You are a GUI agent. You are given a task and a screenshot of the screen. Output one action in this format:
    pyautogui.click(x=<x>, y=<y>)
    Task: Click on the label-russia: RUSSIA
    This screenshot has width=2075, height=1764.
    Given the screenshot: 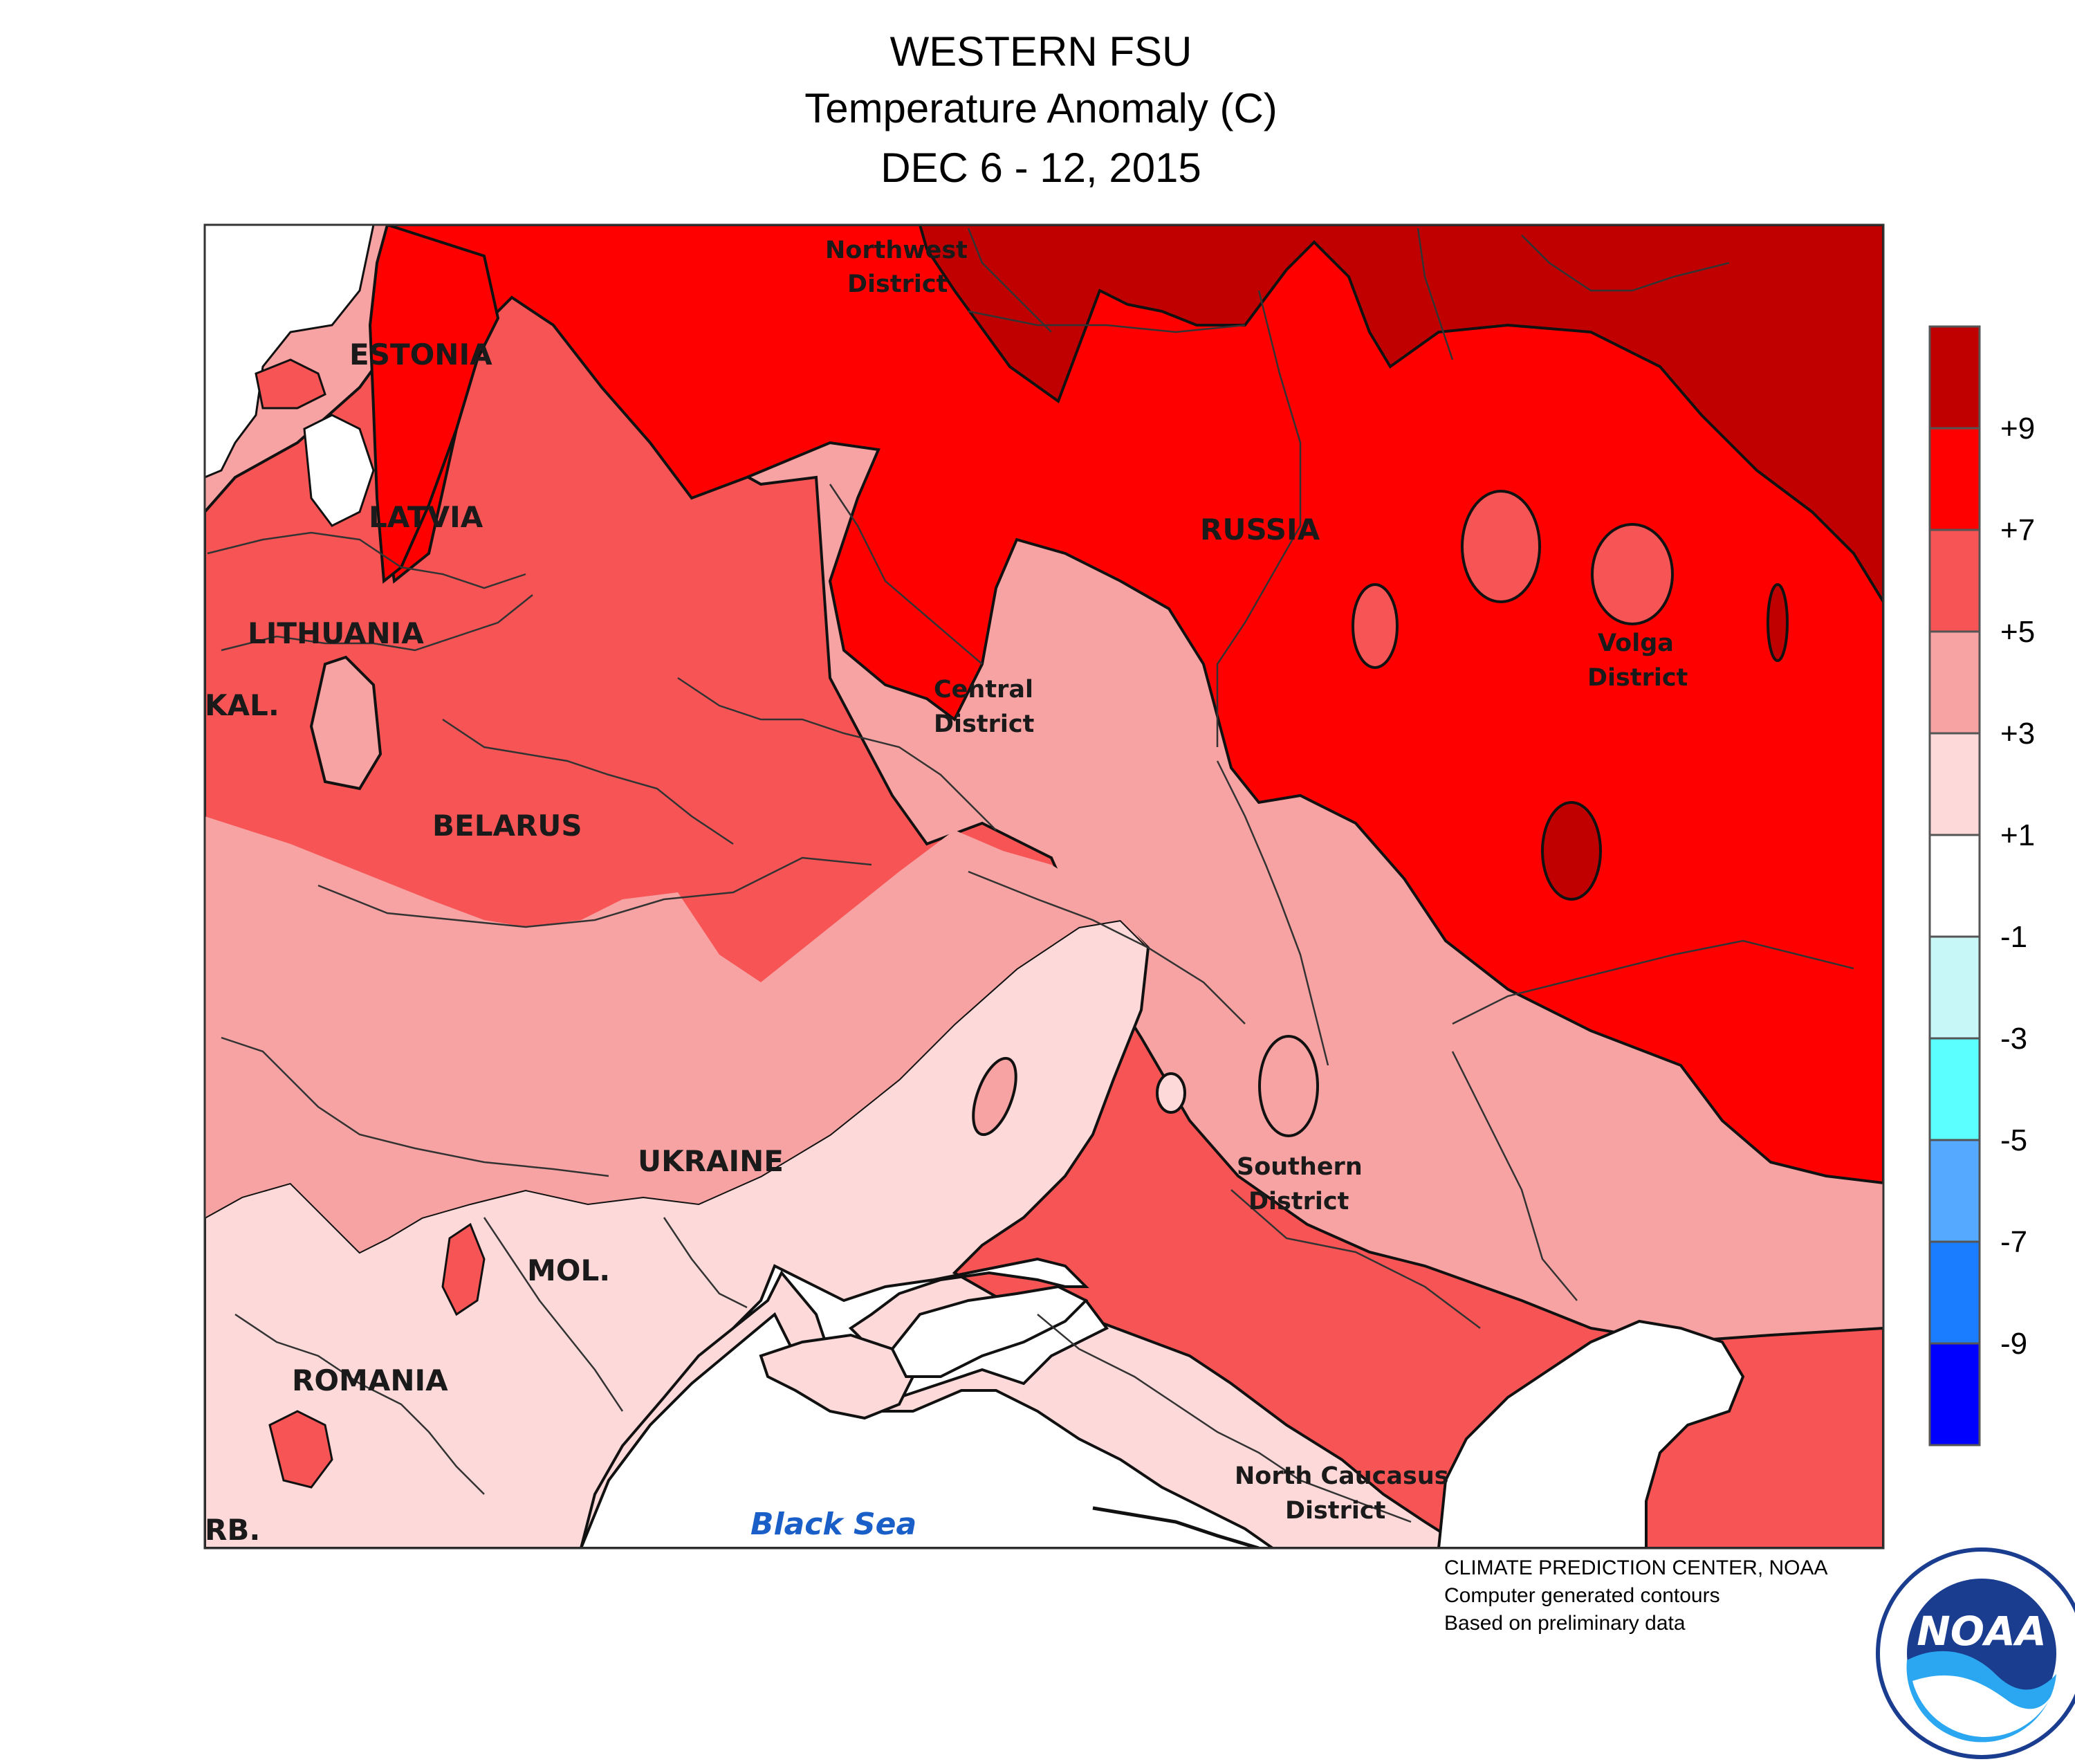 What is the action you would take?
    pyautogui.click(x=1260, y=529)
    